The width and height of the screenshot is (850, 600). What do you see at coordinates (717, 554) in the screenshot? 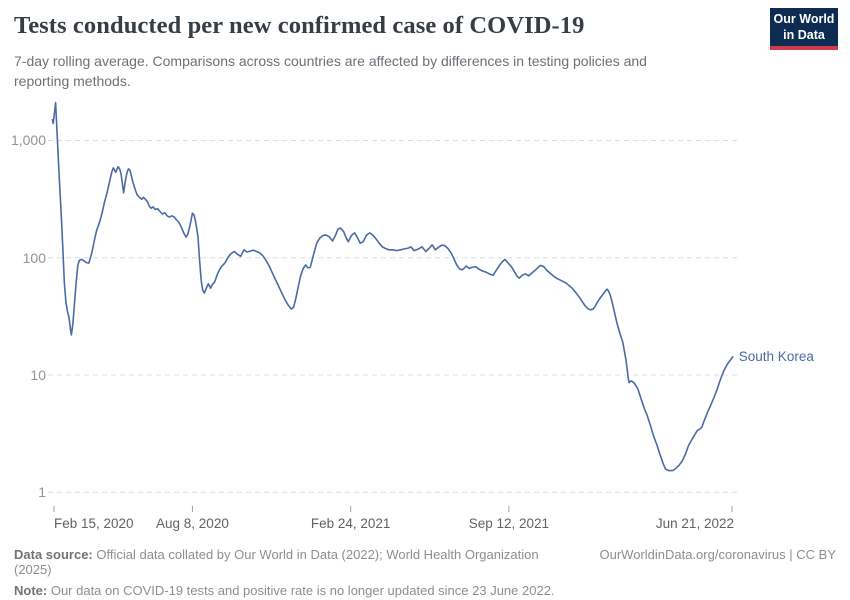
I see `owid-coronavirus-link: OurWorldinData.org/coronavirus | CC BY` at bounding box center [717, 554].